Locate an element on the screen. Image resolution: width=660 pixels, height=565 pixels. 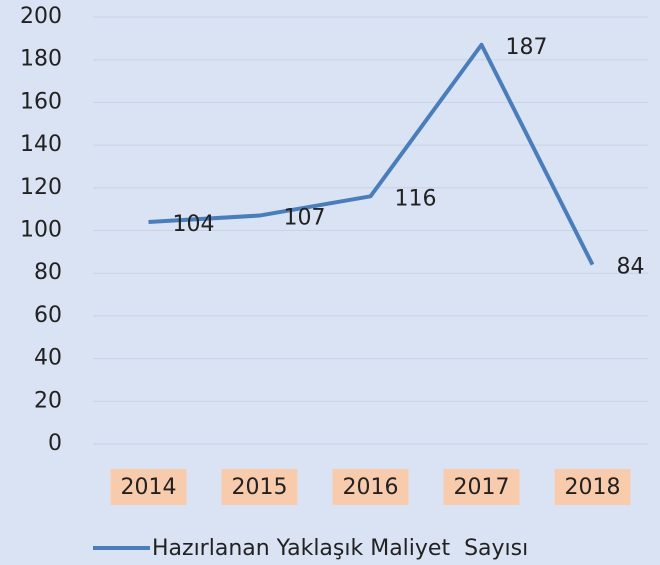
y-tick-label: 160 is located at coordinates (41, 101).